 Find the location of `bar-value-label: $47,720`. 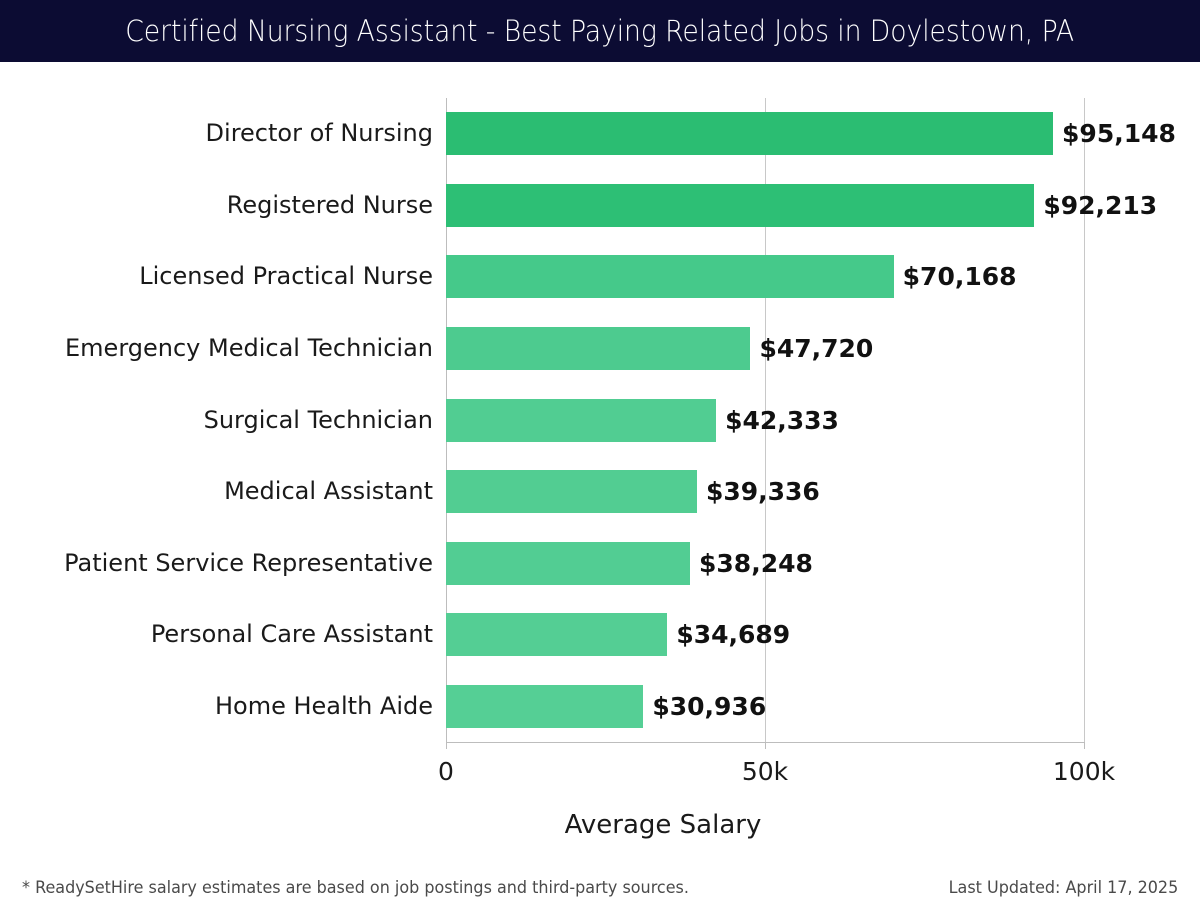

bar-value-label: $47,720 is located at coordinates (816, 348).